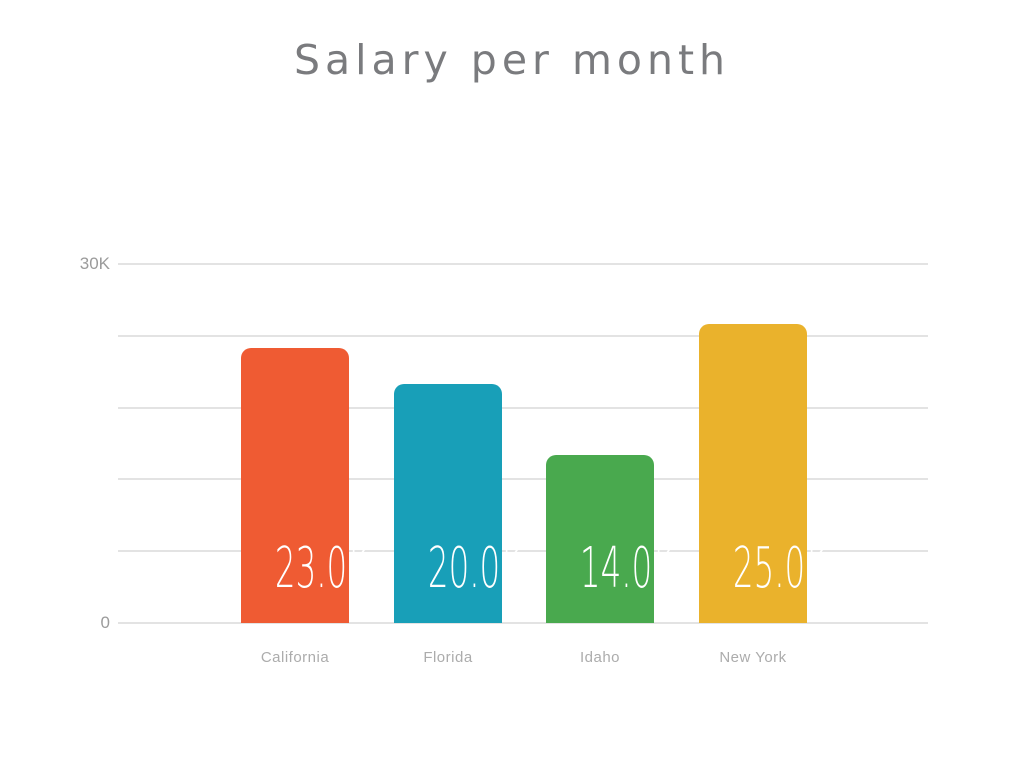  What do you see at coordinates (512, 60) in the screenshot?
I see `chart-title: Salary per month` at bounding box center [512, 60].